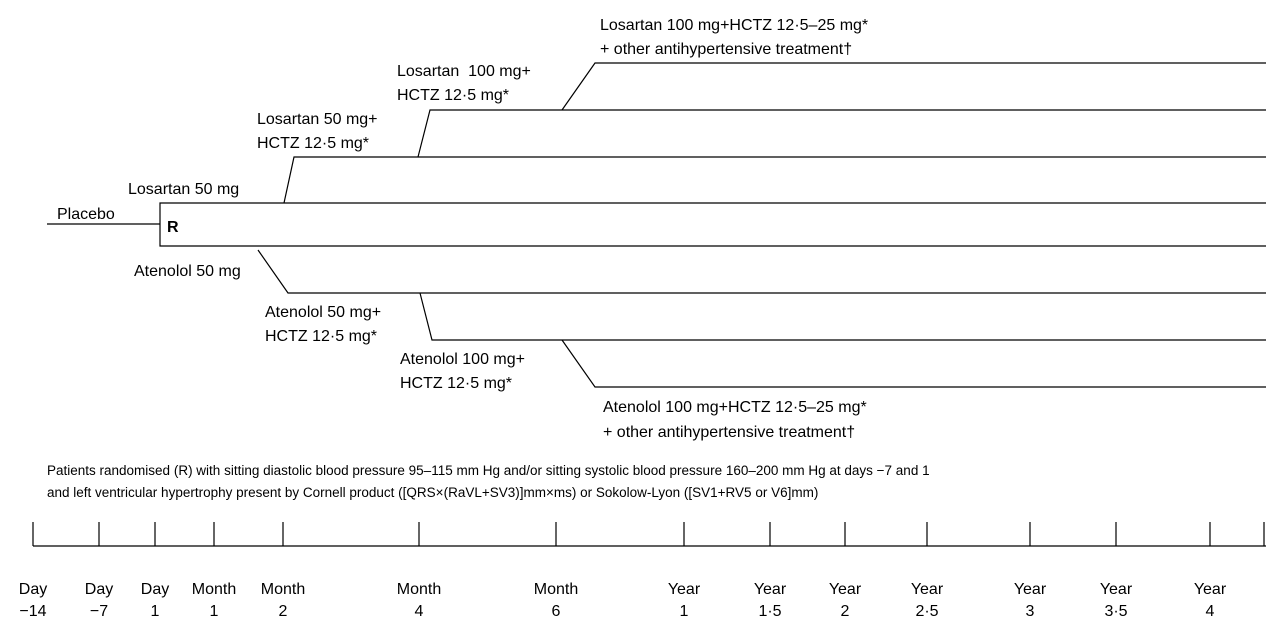 This screenshot has width=1266, height=620. What do you see at coordinates (183, 189) in the screenshot?
I see `arm-label: Losartan 50 mg` at bounding box center [183, 189].